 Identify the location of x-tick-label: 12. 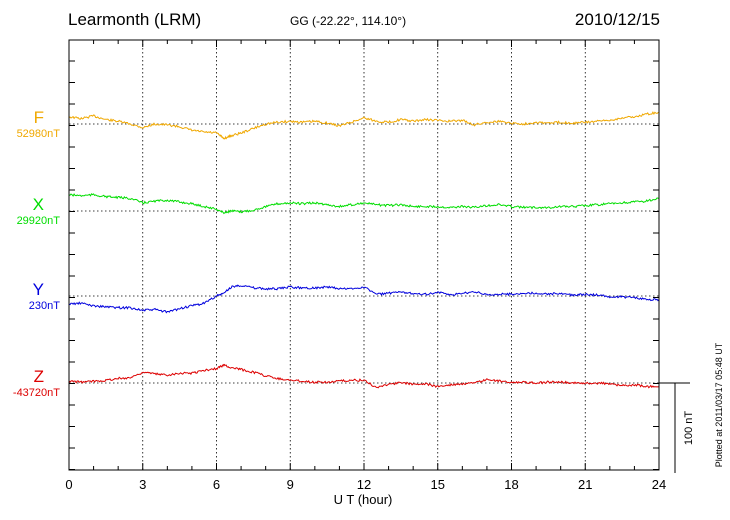
(364, 484).